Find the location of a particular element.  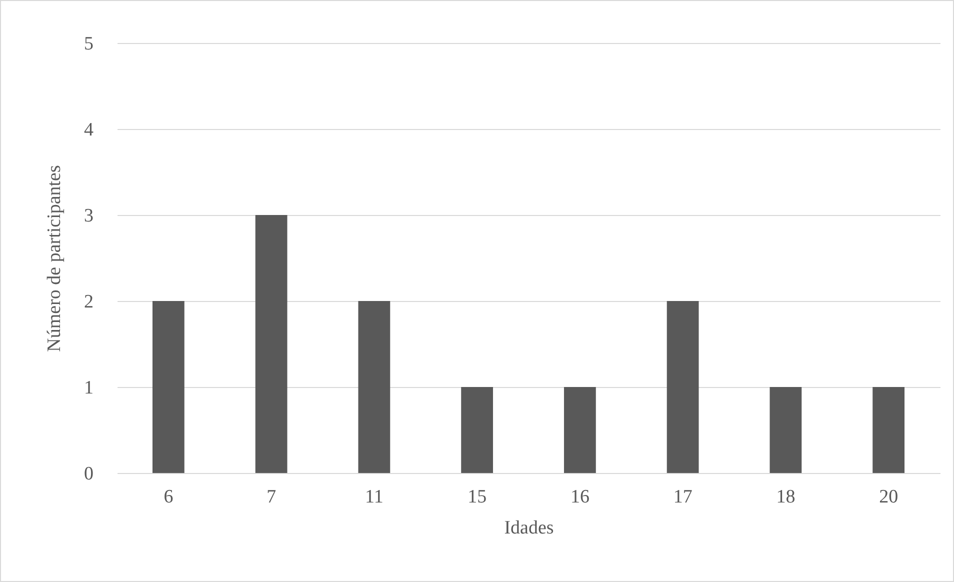

x-tick-label: 17 is located at coordinates (682, 497).